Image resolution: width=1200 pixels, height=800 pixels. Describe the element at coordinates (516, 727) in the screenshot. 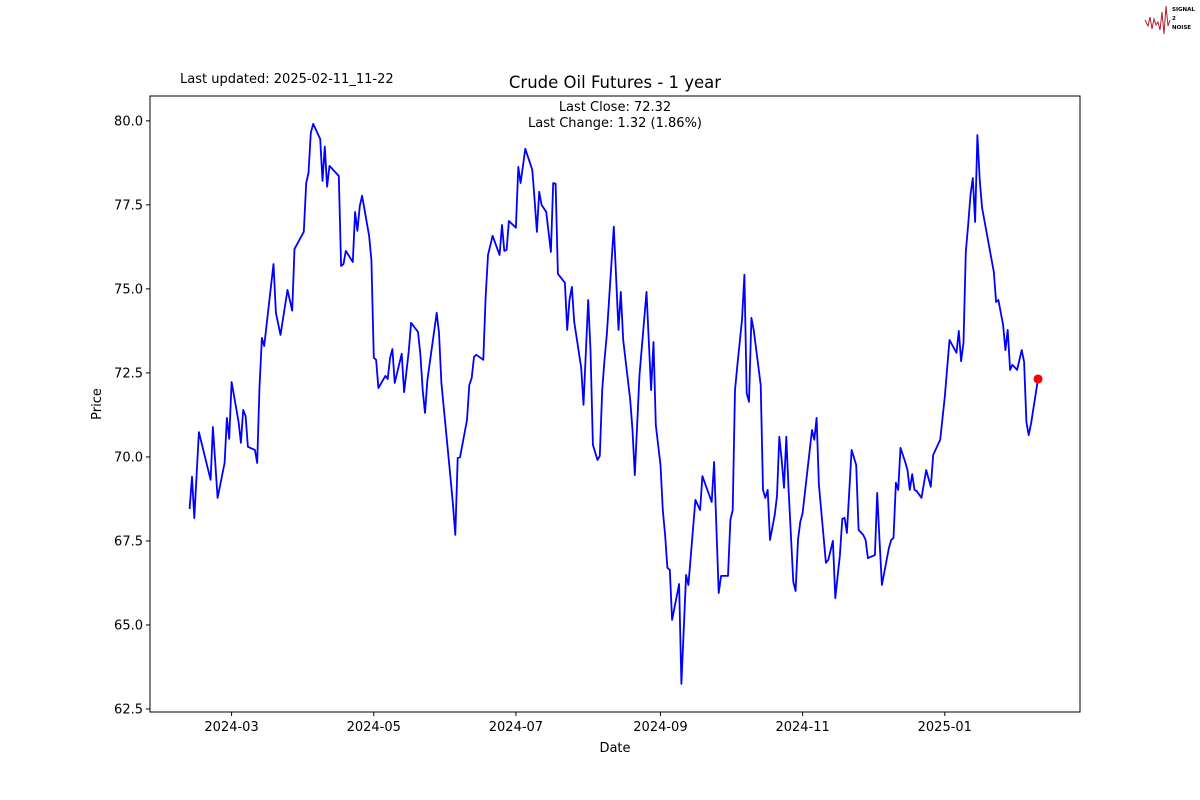

I see `x-tick-label: 2024-07` at that location.